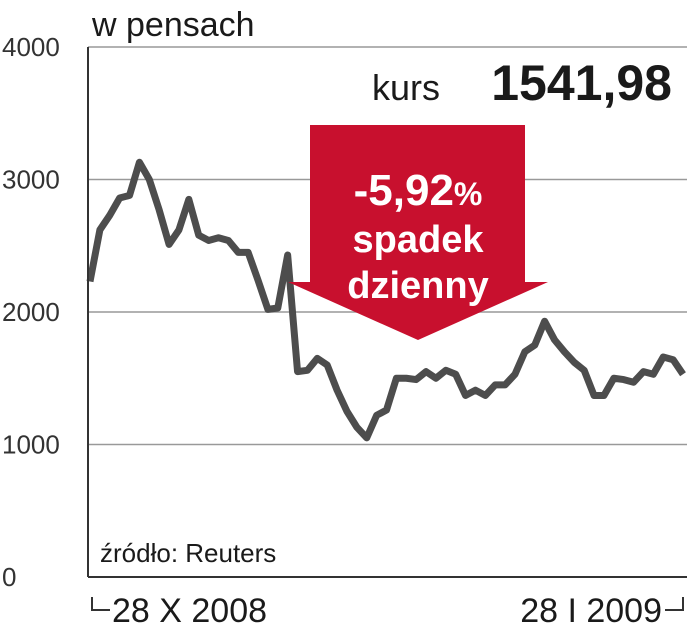 The width and height of the screenshot is (687, 640). I want to click on change-value: -5,92, so click(404, 190).